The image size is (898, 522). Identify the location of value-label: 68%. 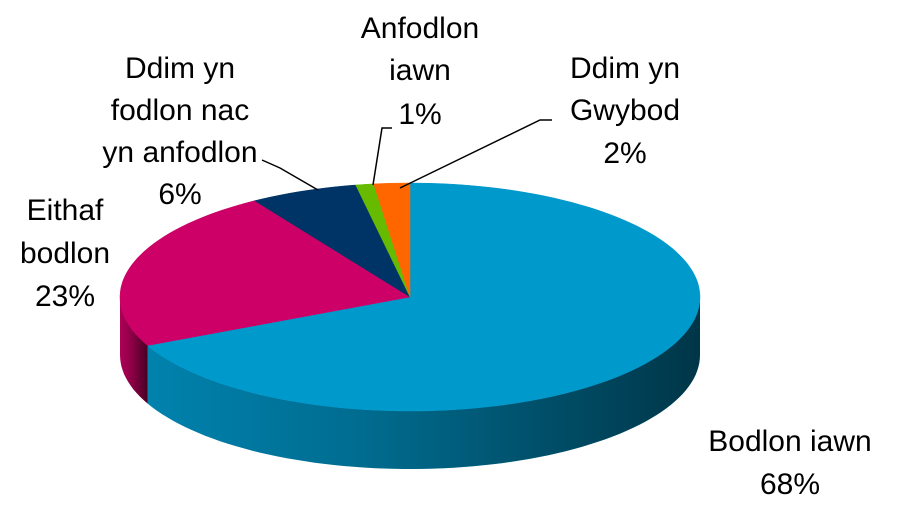
(790, 484).